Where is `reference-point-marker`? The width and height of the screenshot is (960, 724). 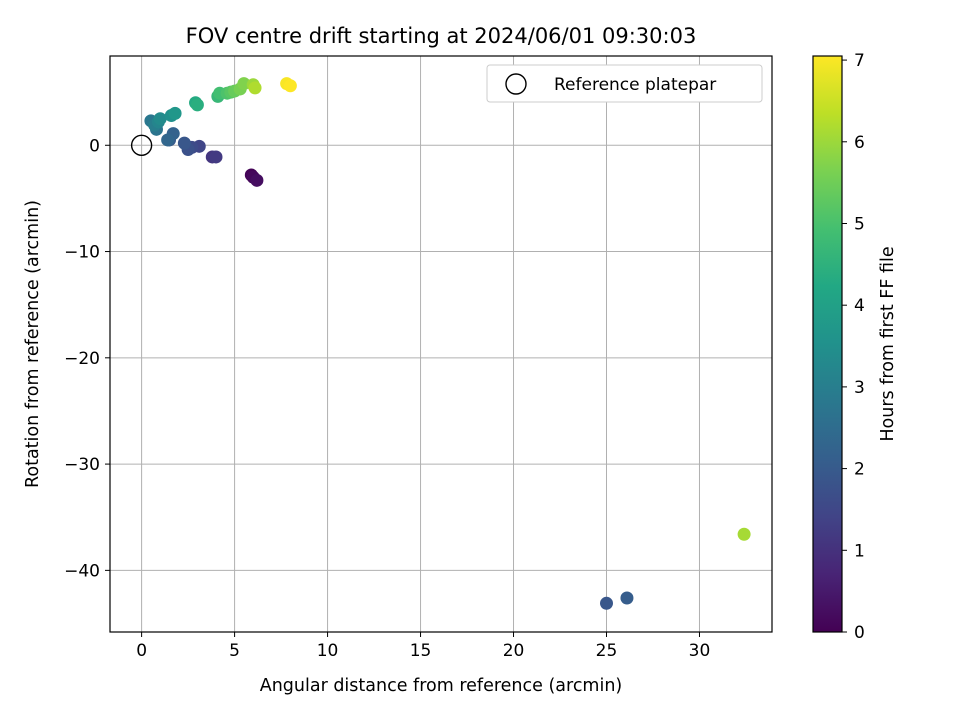 reference-point-marker is located at coordinates (141, 145).